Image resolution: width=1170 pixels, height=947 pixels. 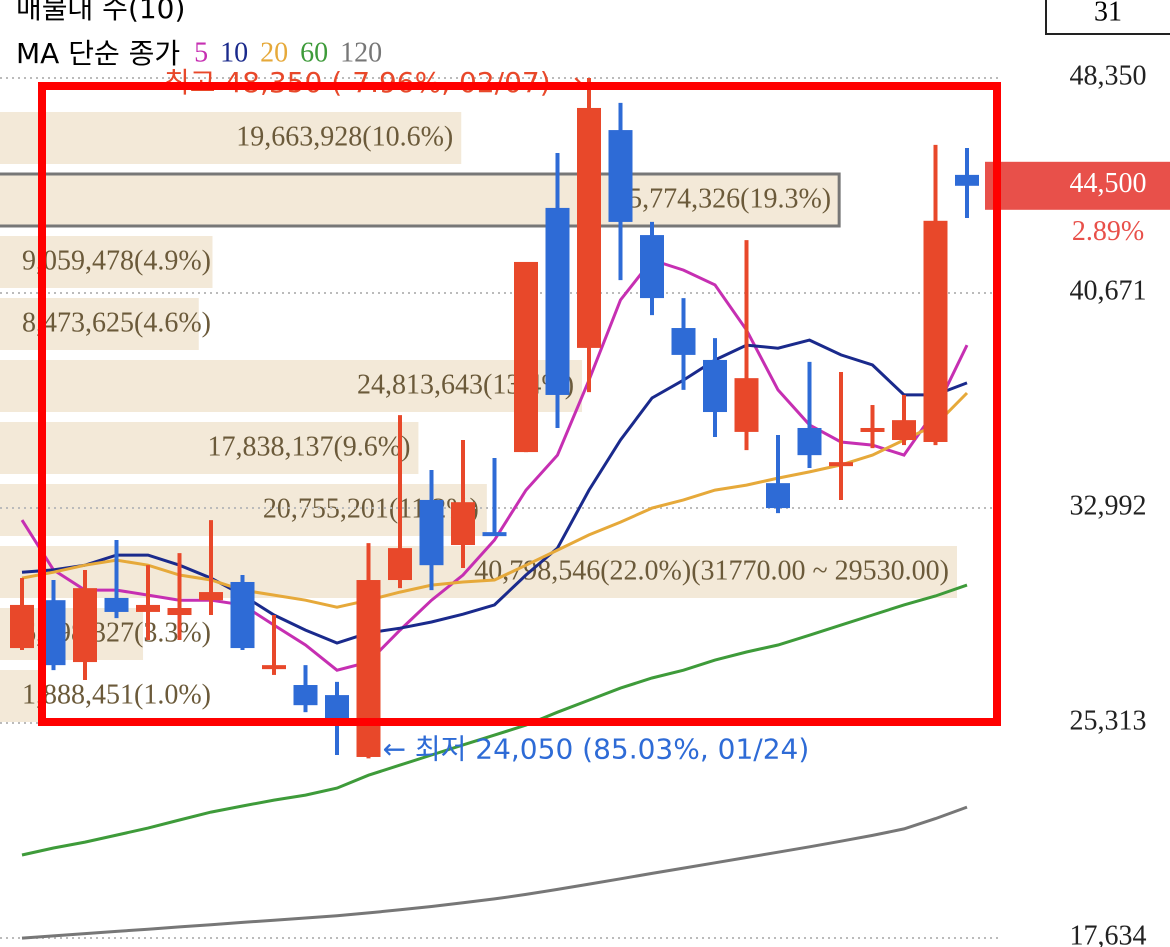 What do you see at coordinates (1108, 231) in the screenshot?
I see `change-label: 2.89%` at bounding box center [1108, 231].